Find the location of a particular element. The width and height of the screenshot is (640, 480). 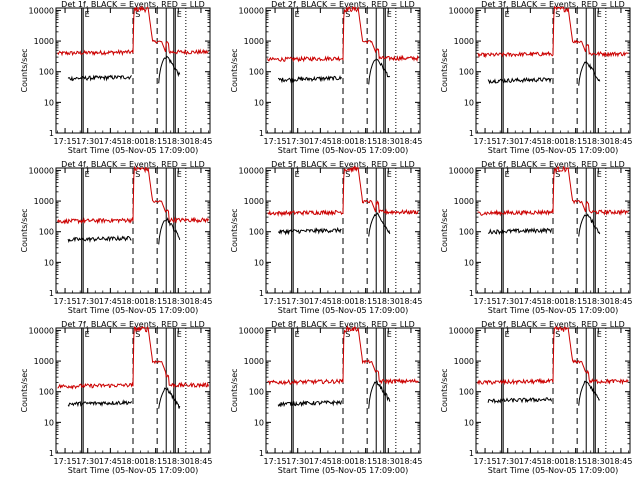

panel-title: Det 4f, BLACK = Events, RED = LLD is located at coordinates (133, 164).